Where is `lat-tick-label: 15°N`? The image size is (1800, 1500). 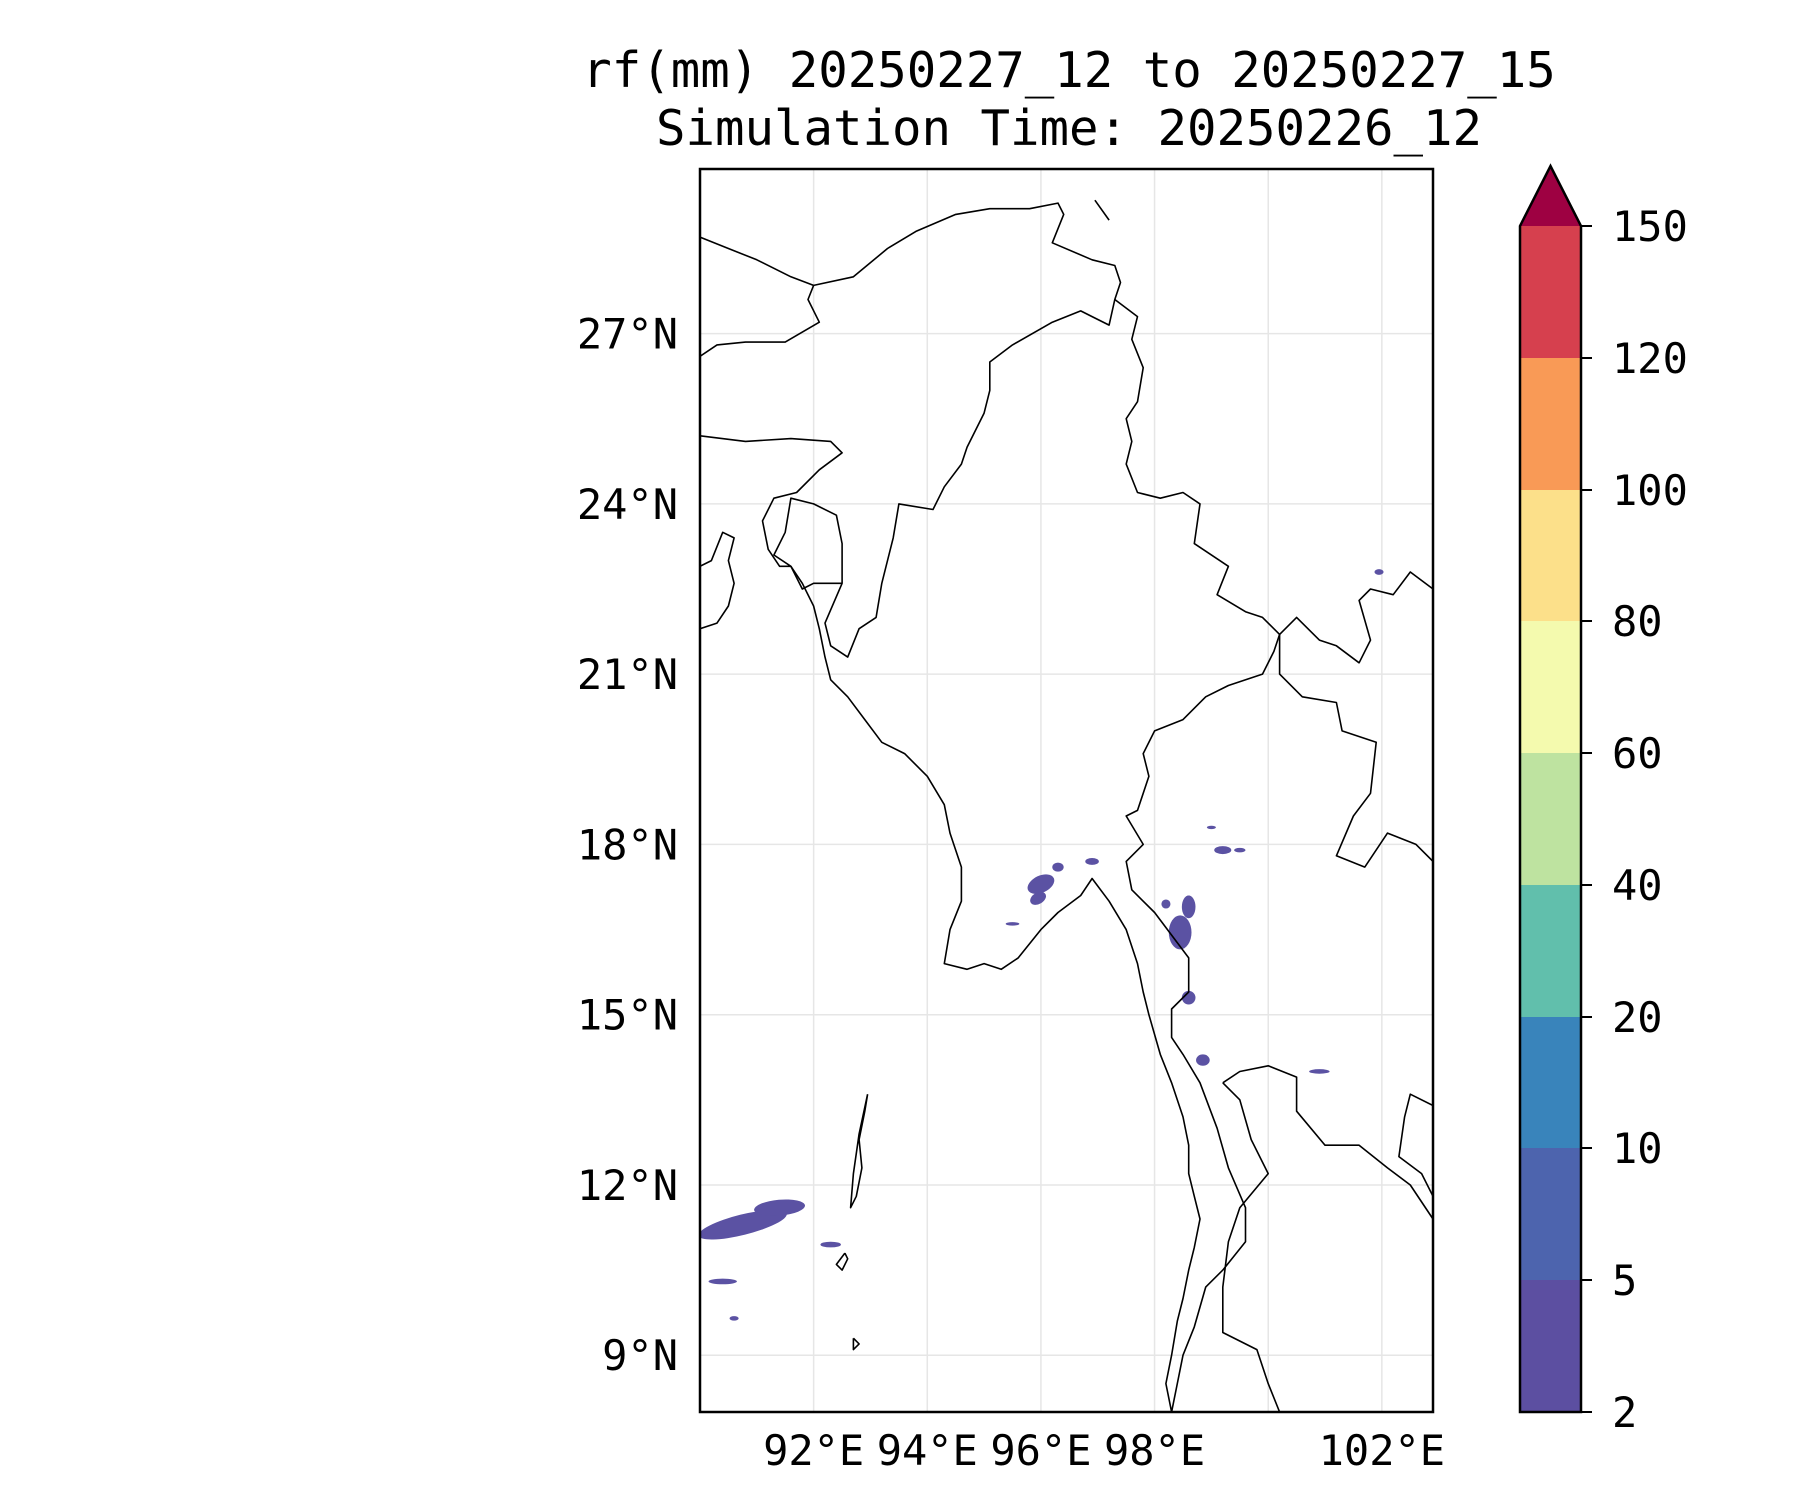 lat-tick-label: 15°N is located at coordinates (627, 1015).